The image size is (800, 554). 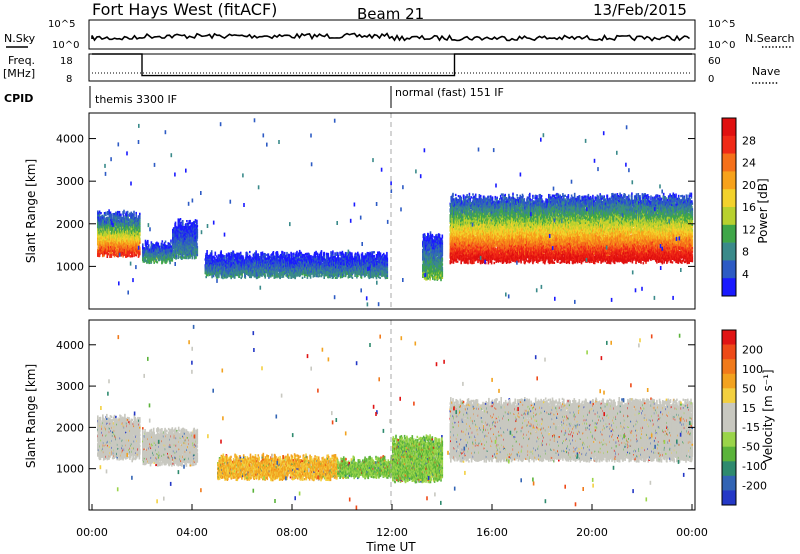 I want to click on nave-tick-bottom: 0, so click(x=711, y=79).